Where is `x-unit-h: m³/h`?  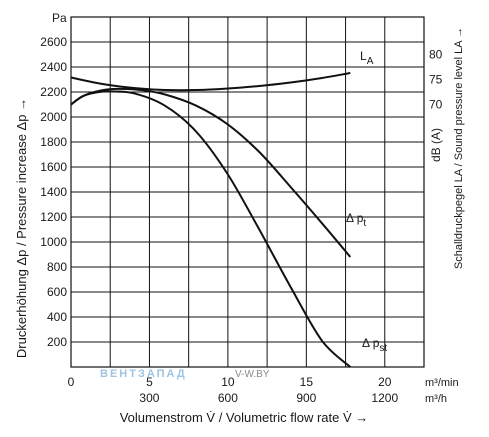 x-unit-h: m³/h is located at coordinates (436, 399).